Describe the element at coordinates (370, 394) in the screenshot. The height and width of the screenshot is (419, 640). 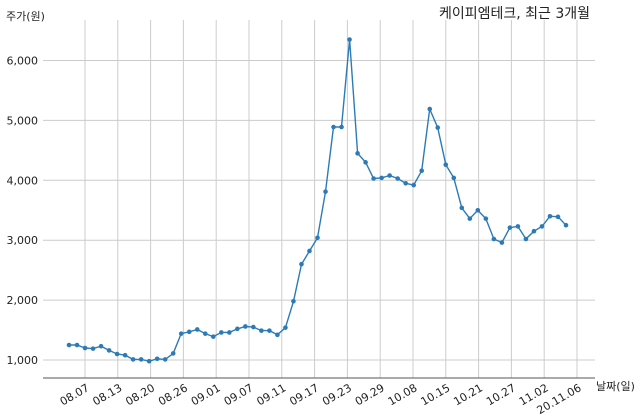
I see `x-tick-label: 09.29` at that location.